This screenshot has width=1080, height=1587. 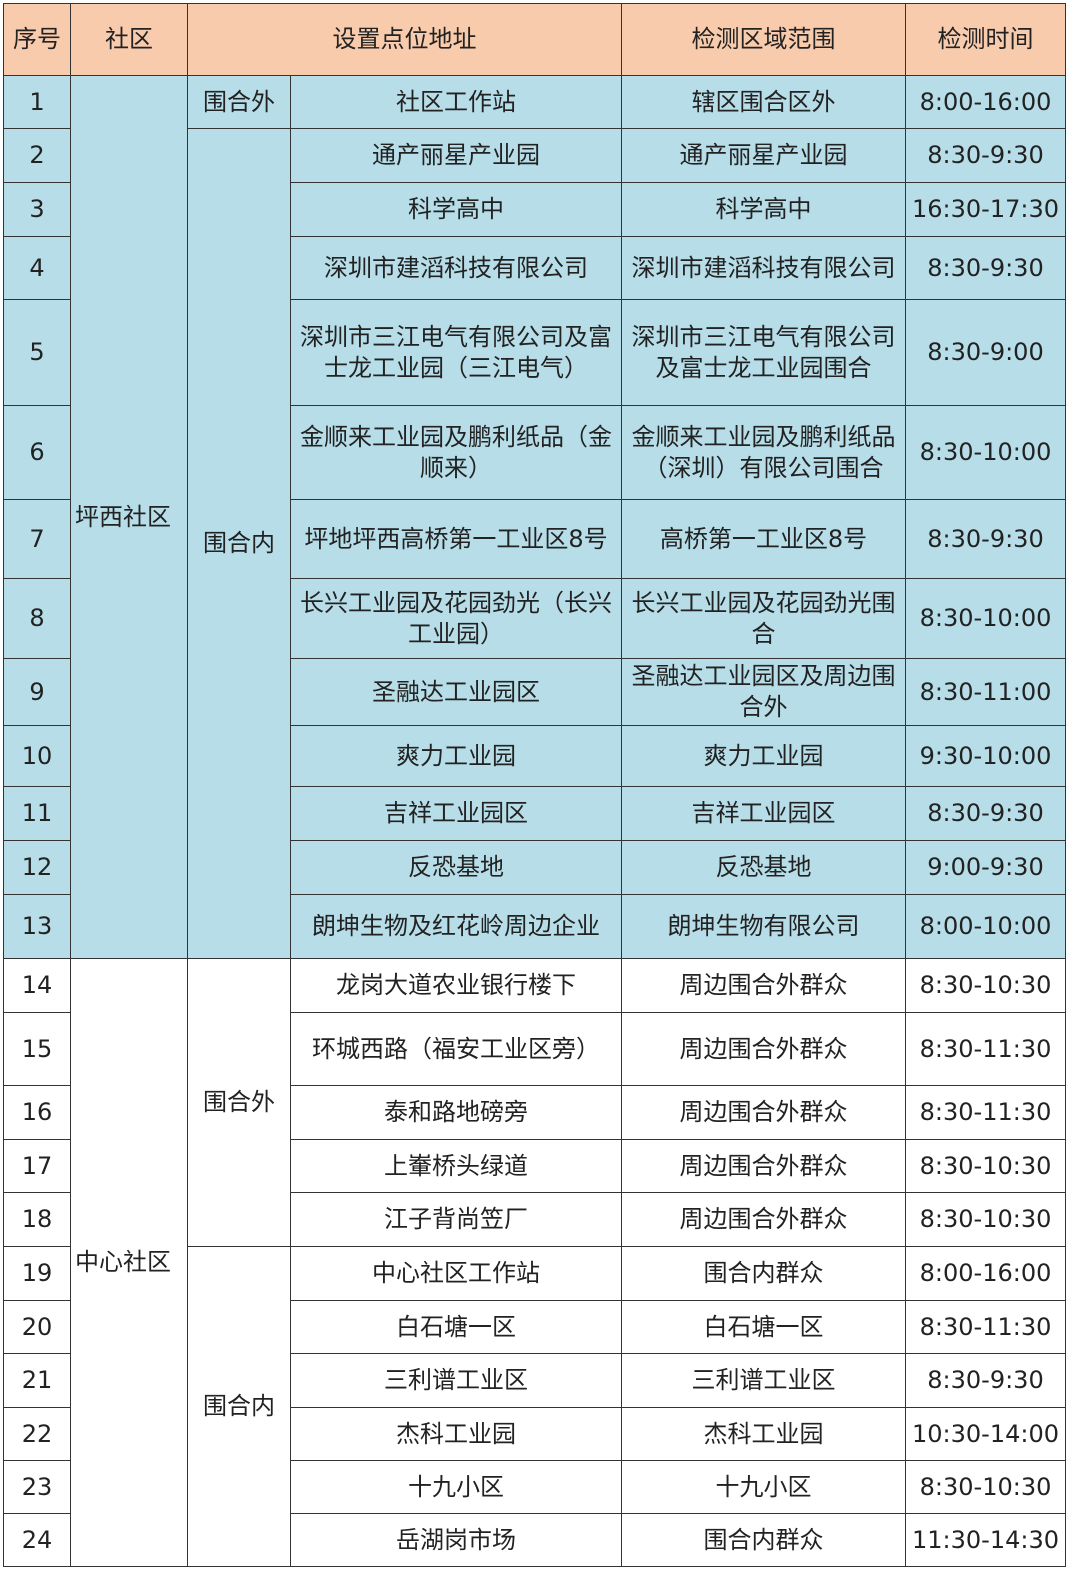 I want to click on header-area: 检测区域范围, so click(x=763, y=39).